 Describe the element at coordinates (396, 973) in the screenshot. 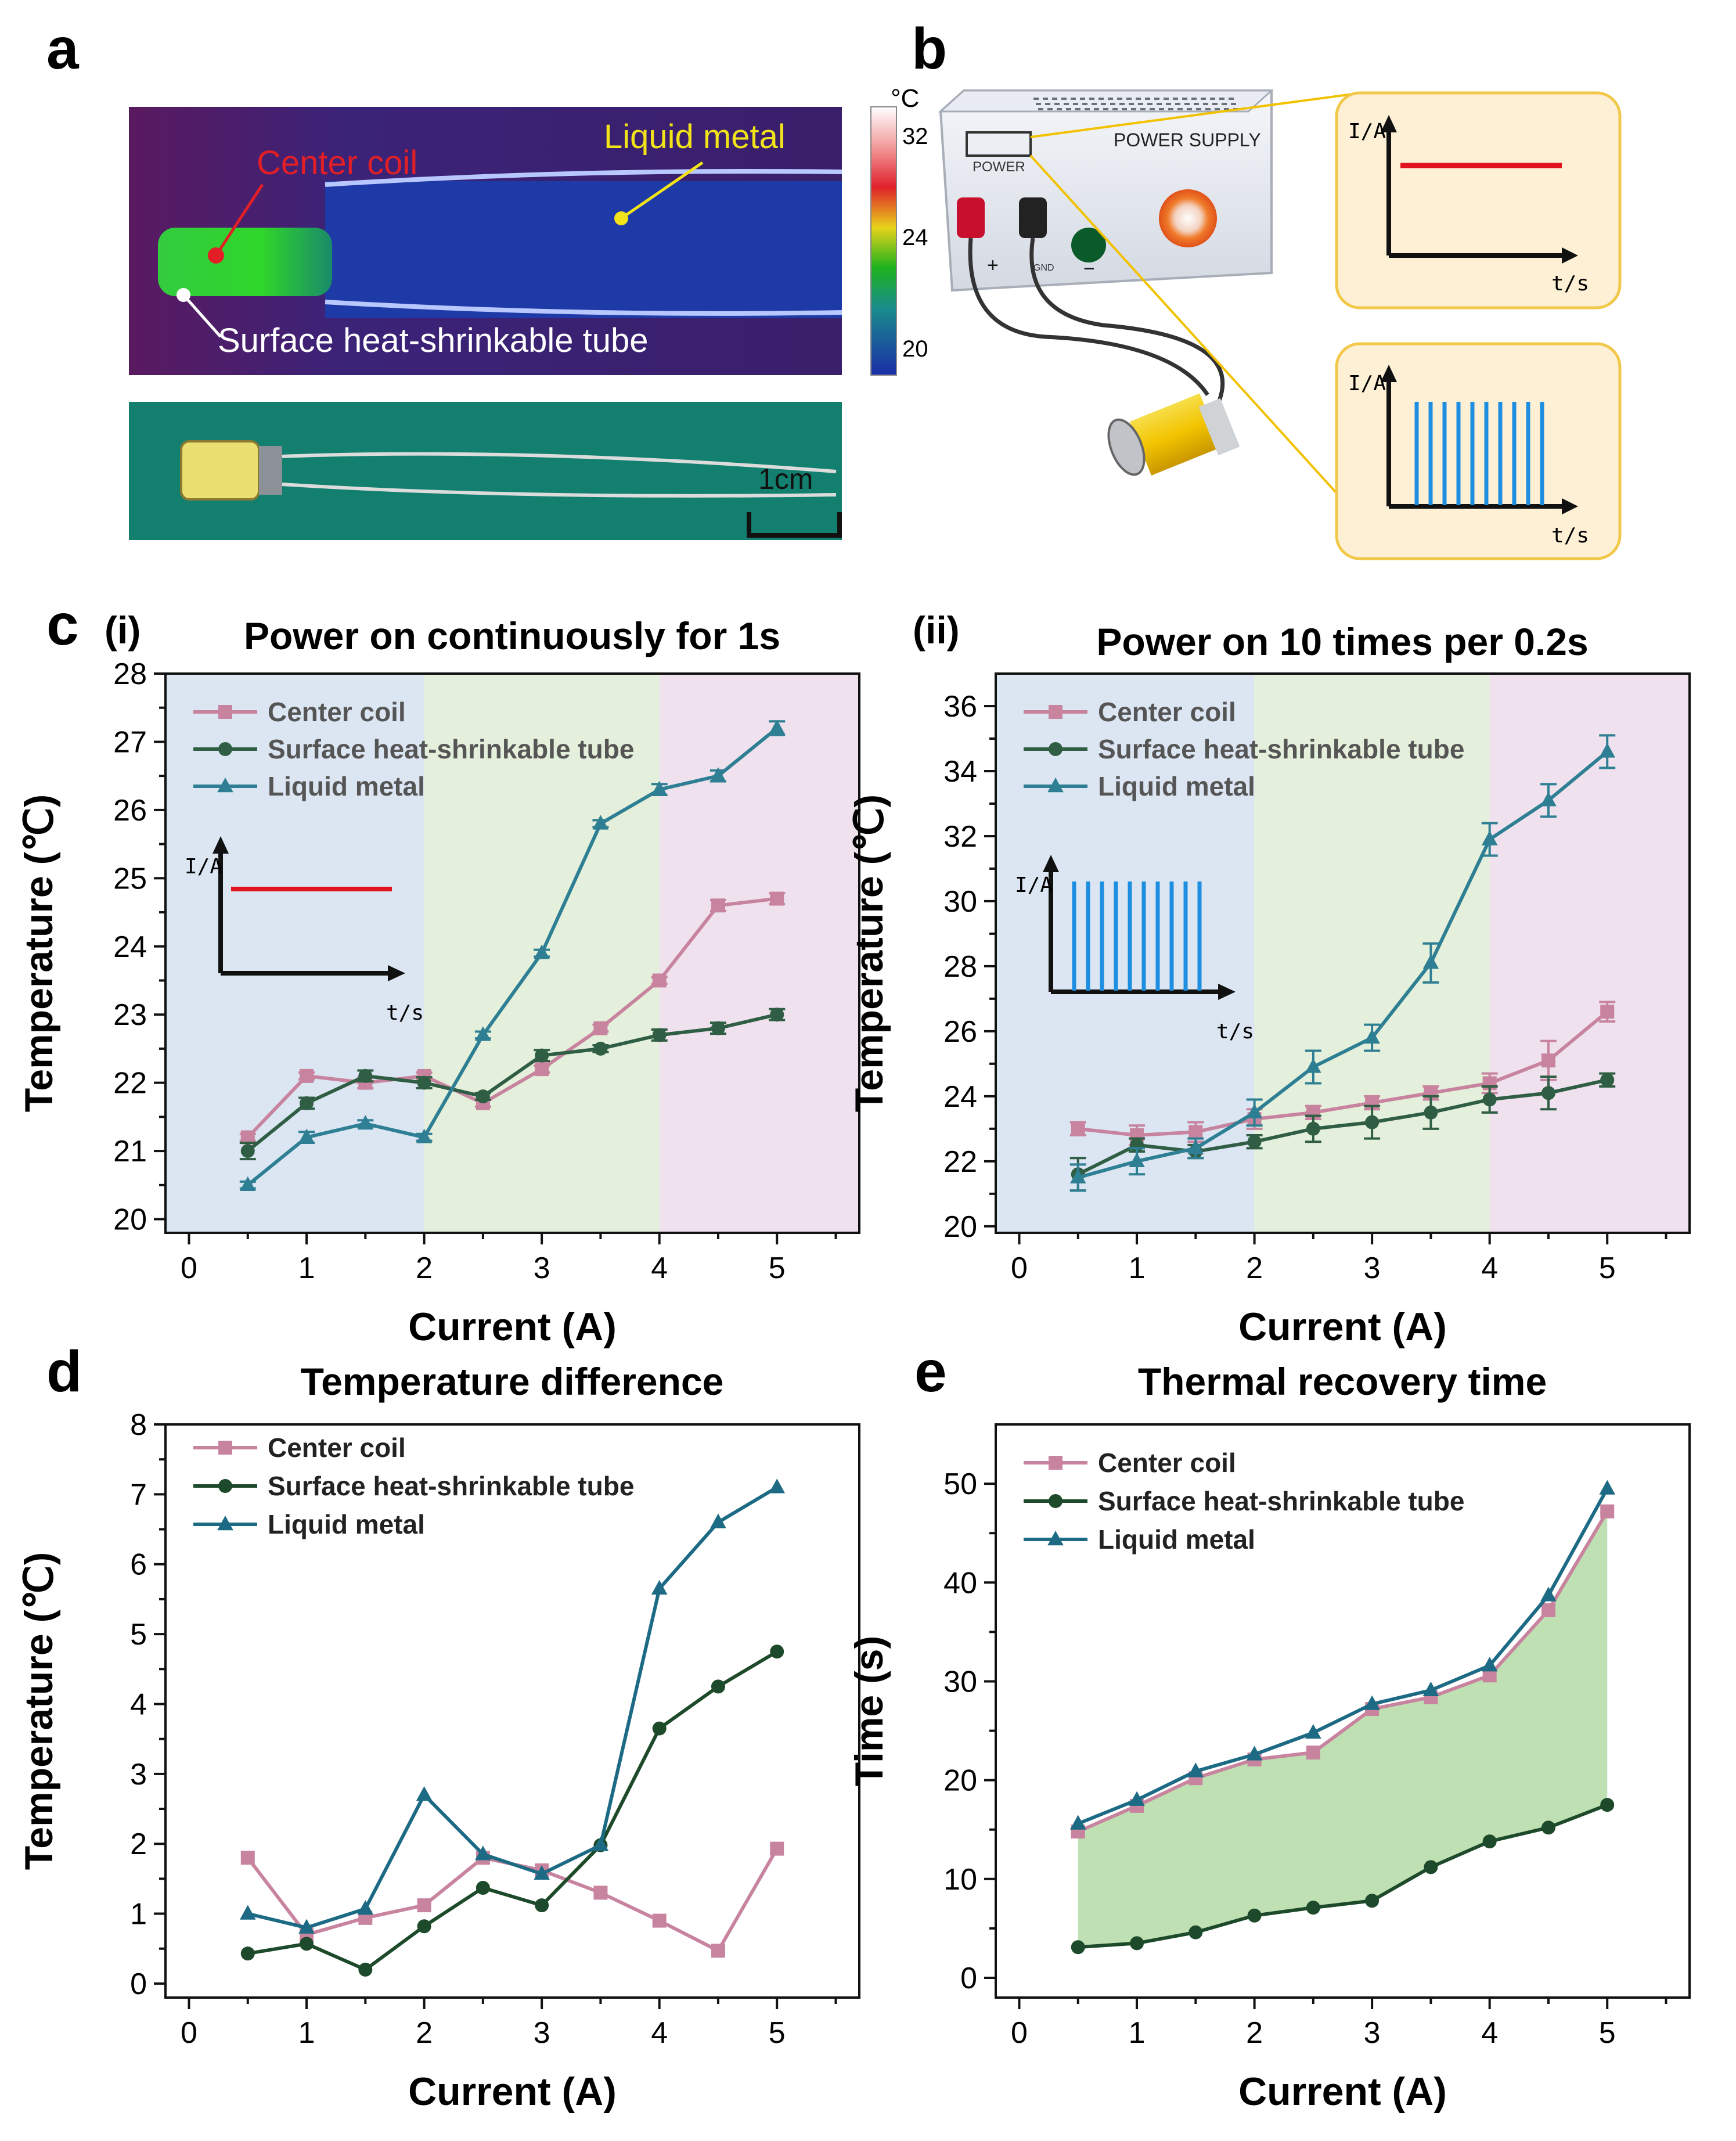

I see `inset-x-arrow` at that location.